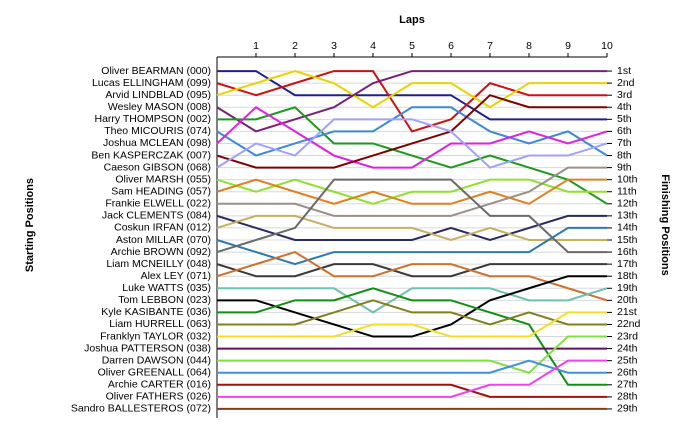  Describe the element at coordinates (607, 46) in the screenshot. I see `x-tick-label: 10` at that location.